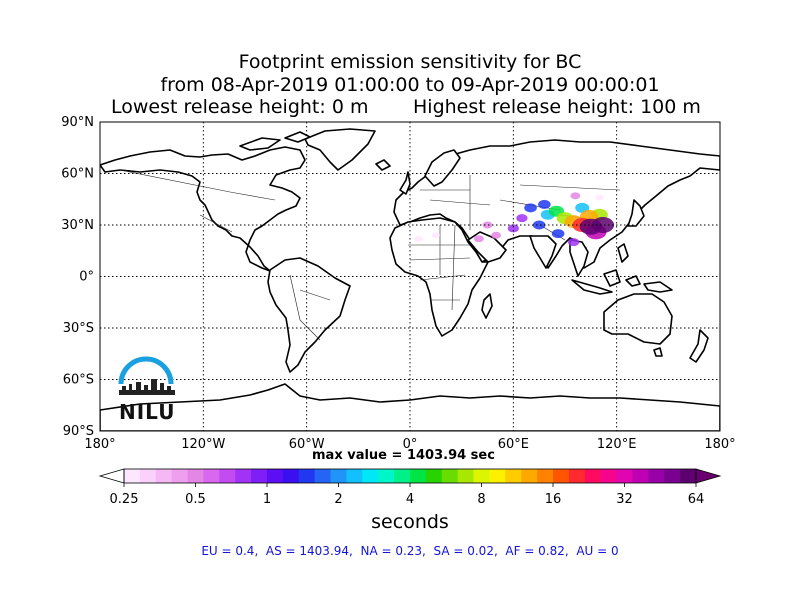 Image resolution: width=800 pixels, height=600 pixels. I want to click on y-tick-label: 30°S, so click(78, 328).